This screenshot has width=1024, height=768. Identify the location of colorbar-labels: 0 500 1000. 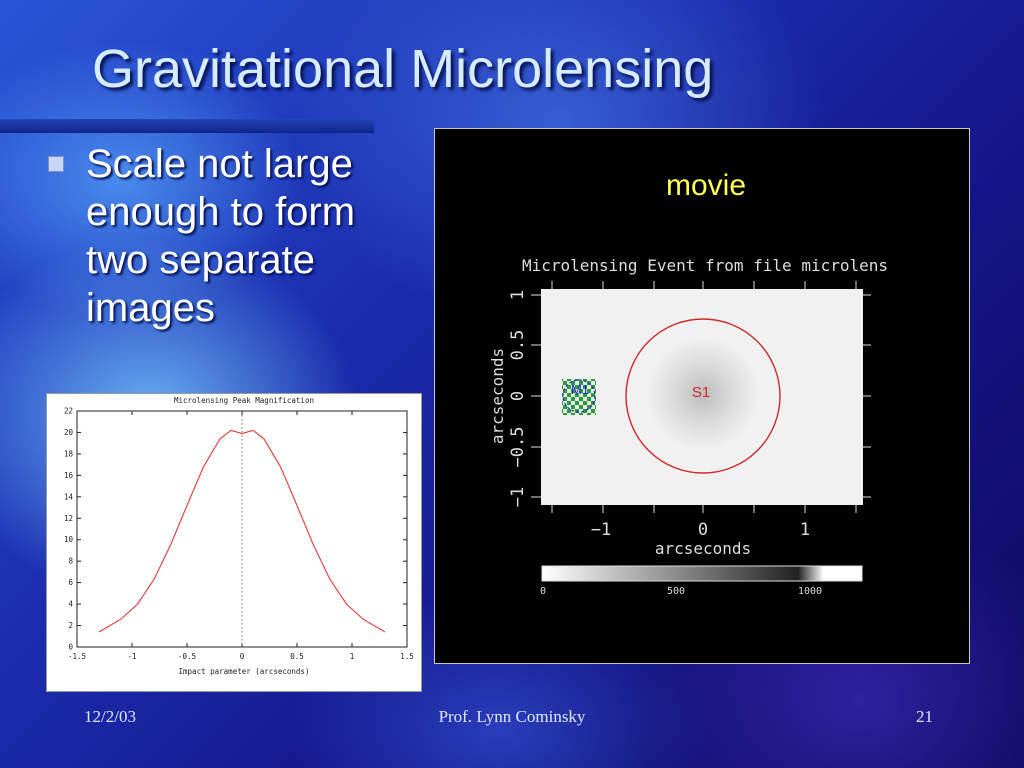
(681, 591).